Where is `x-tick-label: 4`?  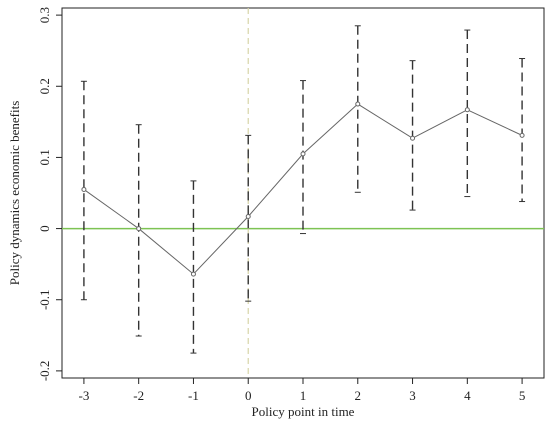
x-tick-label: 4 is located at coordinates (467, 395).